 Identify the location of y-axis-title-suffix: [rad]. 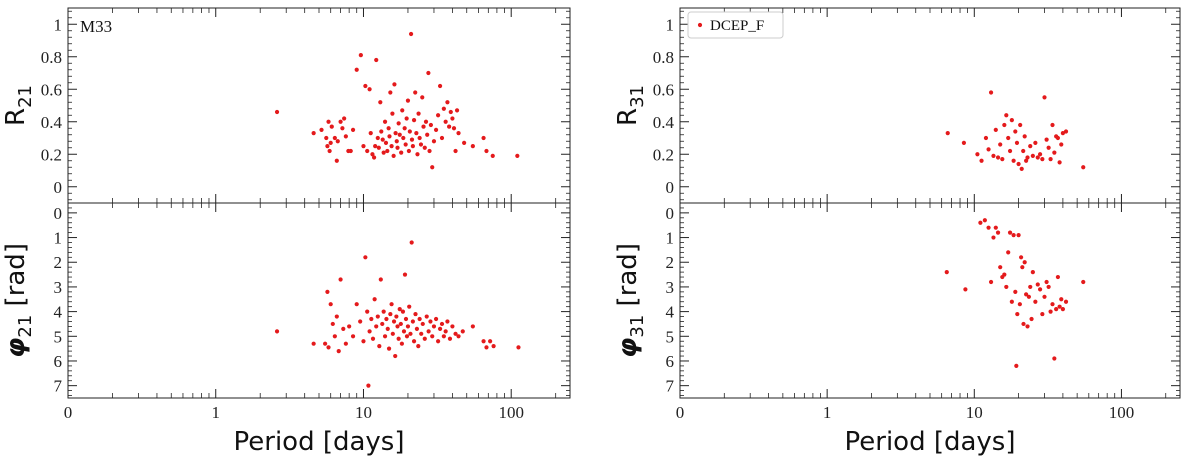
(16, 279).